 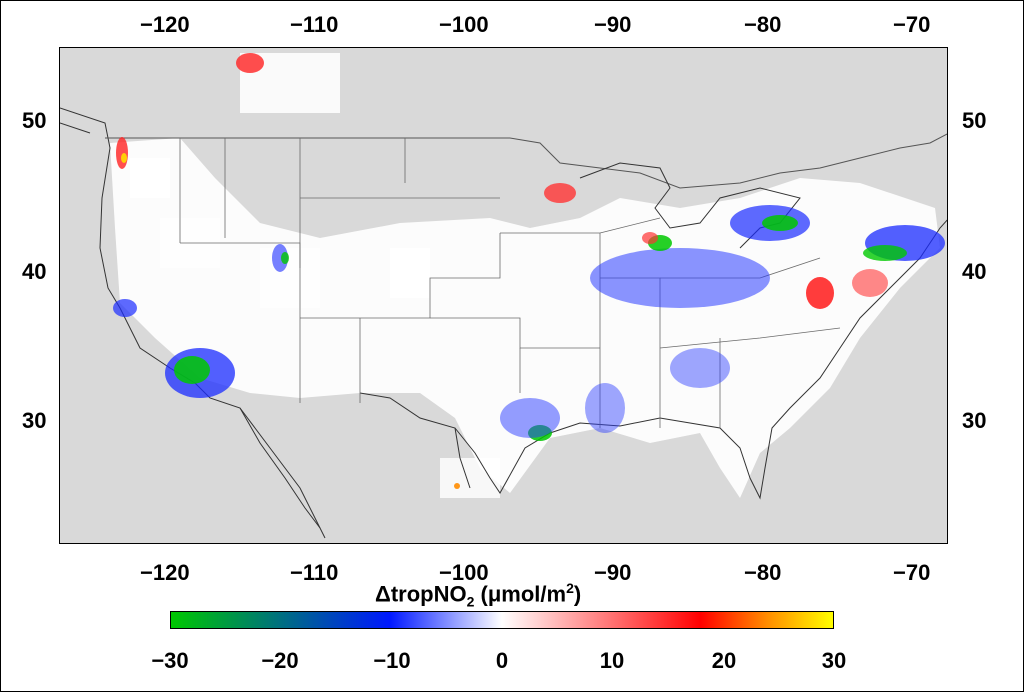 I want to click on top-tick-label: −70, so click(x=912, y=24).